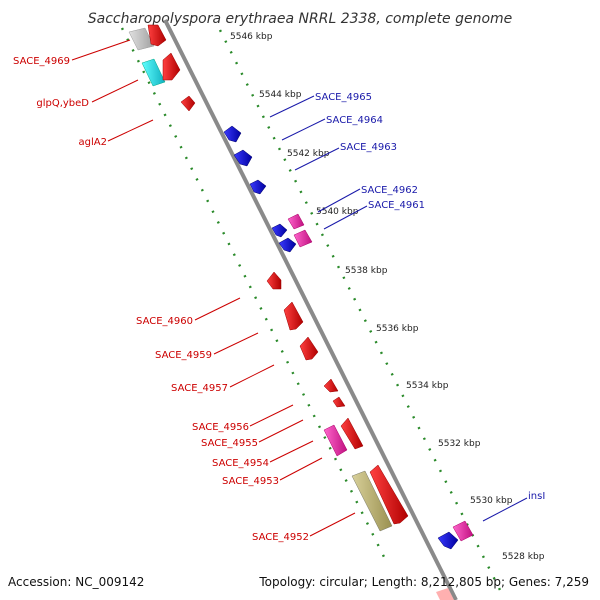  What do you see at coordinates (354, 120) in the screenshot?
I see `gene-label: SACE_4964` at bounding box center [354, 120].